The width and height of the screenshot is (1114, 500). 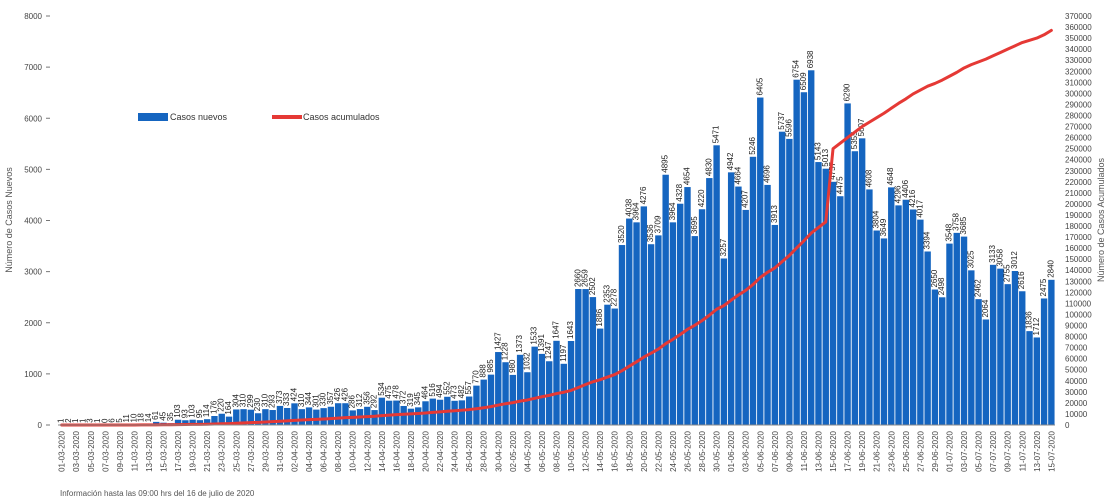 What do you see at coordinates (1078, 237) in the screenshot?
I see `y2-tick-label: 170000` at bounding box center [1078, 237].